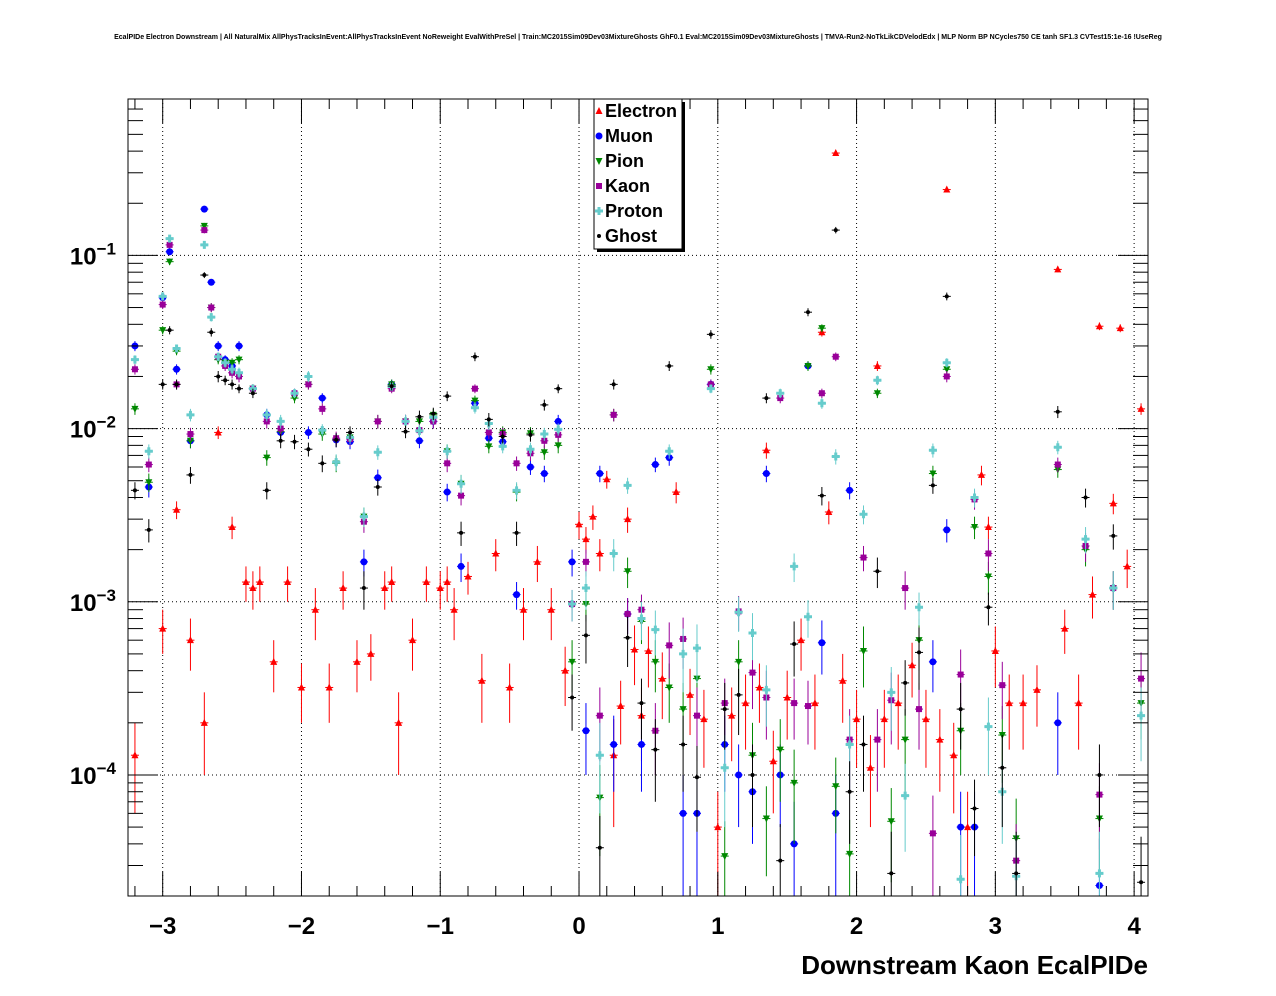  Describe the element at coordinates (627, 186) in the screenshot. I see `legend-label: Kaon` at that location.